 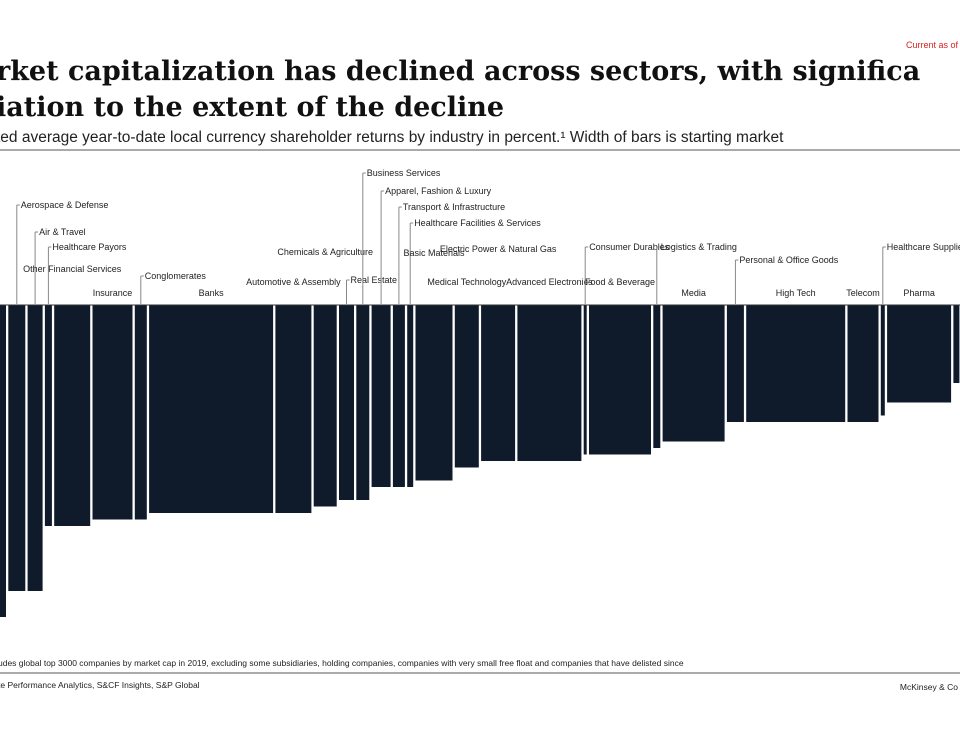 What do you see at coordinates (932, 45) in the screenshot?
I see `date-note: Current as of` at bounding box center [932, 45].